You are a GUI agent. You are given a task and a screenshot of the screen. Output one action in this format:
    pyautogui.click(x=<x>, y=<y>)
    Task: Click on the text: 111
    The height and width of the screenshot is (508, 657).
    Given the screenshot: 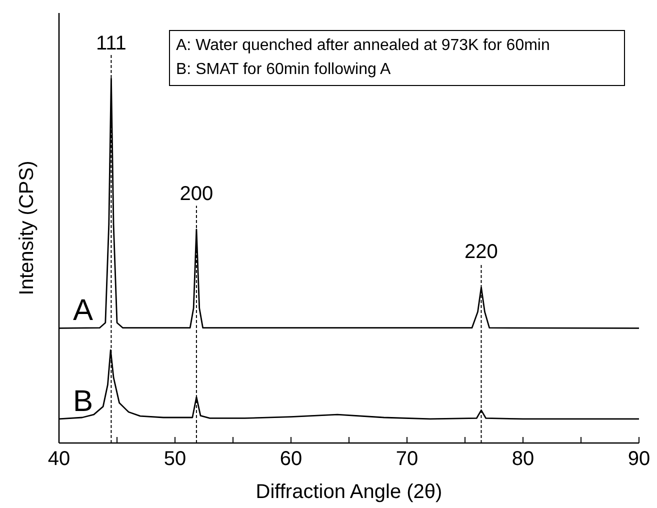 What is the action you would take?
    pyautogui.click(x=111, y=43)
    